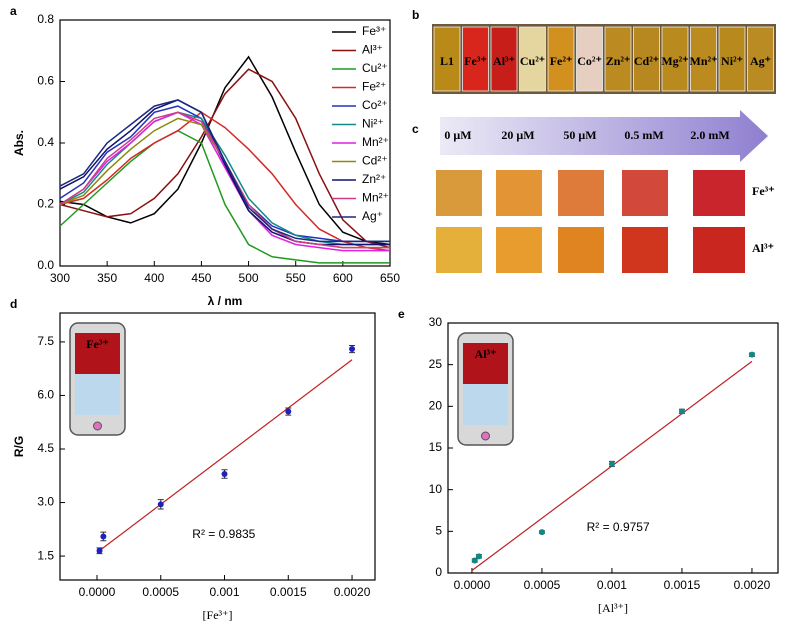 Image resolution: width=790 pixels, height=630 pixels. Describe the element at coordinates (763, 191) in the screenshot. I see `row-label: Fe³⁺` at that location.